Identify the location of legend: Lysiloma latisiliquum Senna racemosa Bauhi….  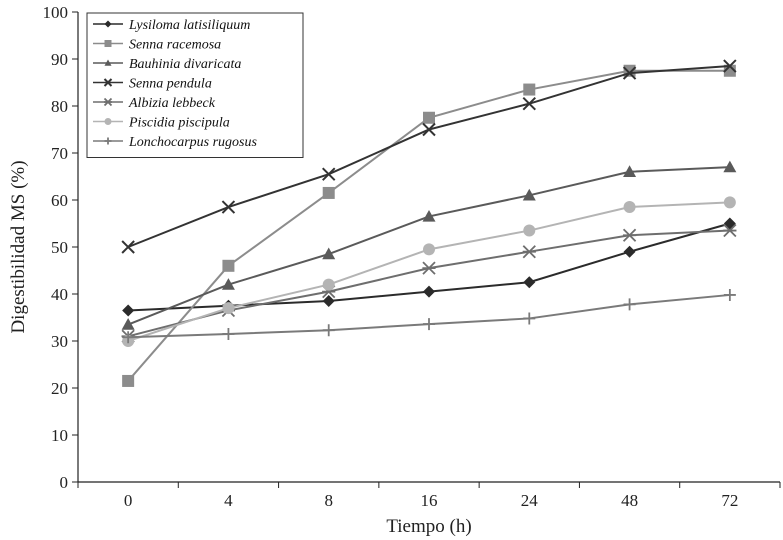
(195, 85).